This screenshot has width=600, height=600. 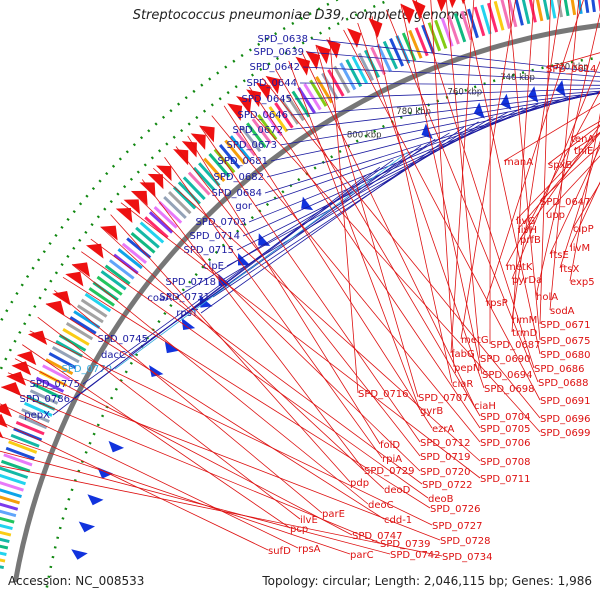 I want to click on forward-gene-label: pcp, so click(x=299, y=529).